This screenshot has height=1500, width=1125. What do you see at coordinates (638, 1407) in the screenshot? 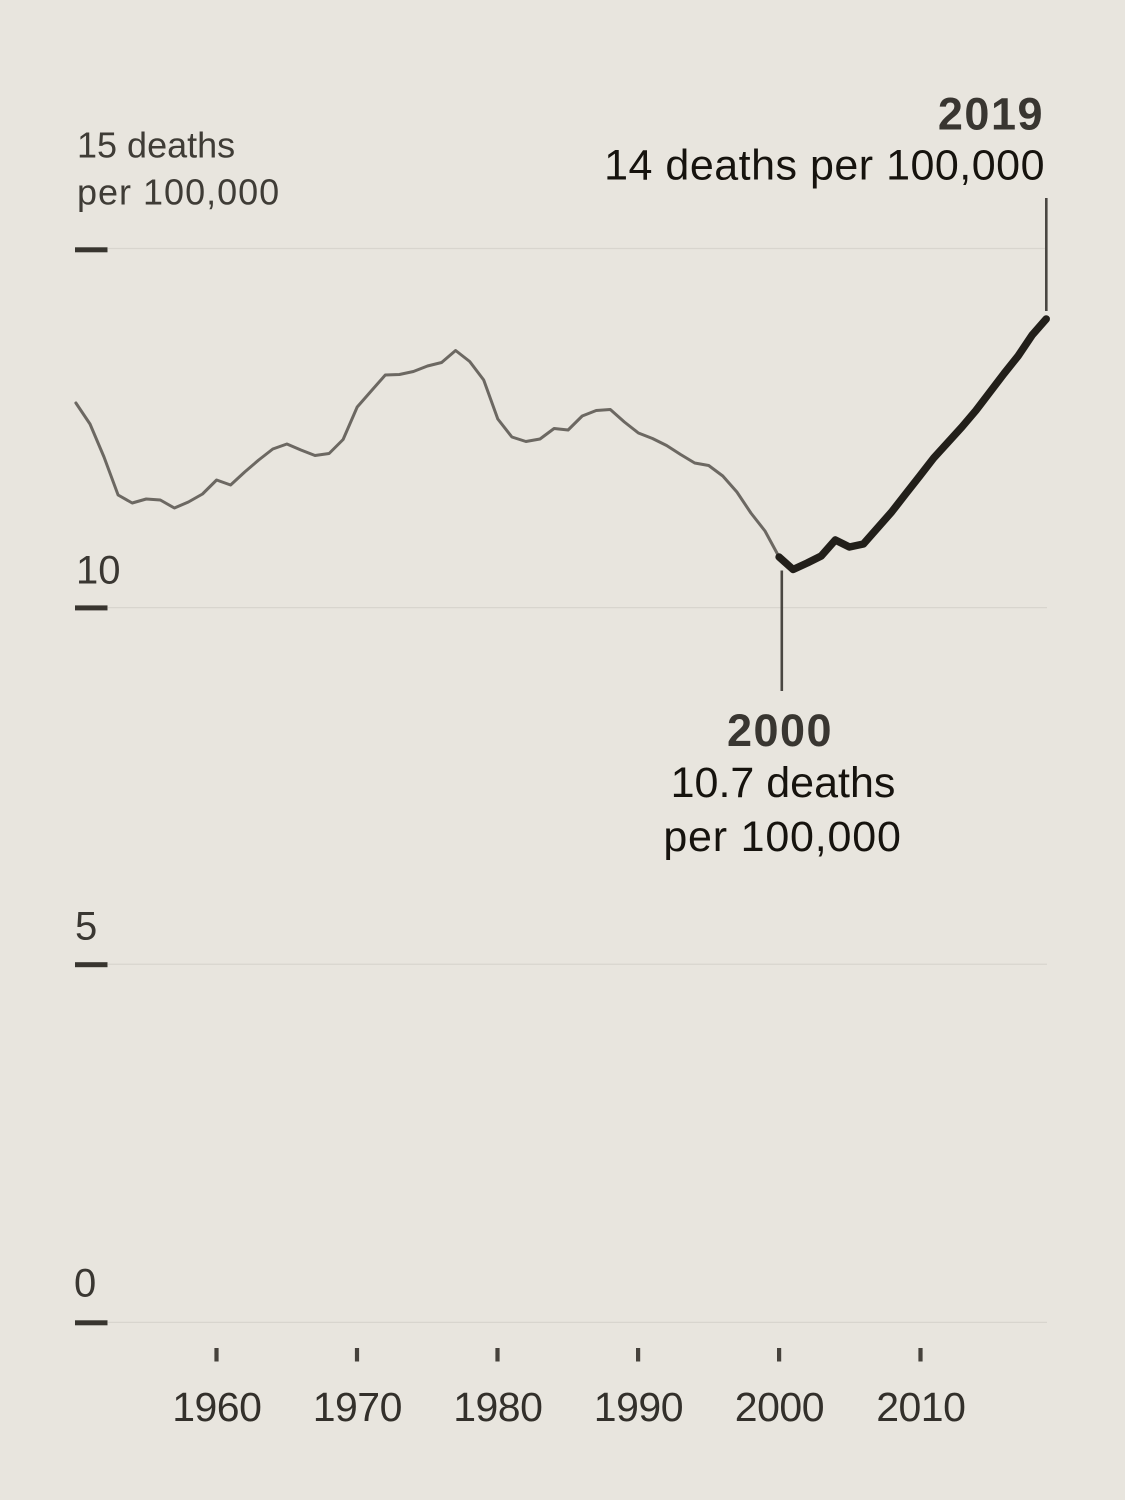
I see `svg-text: 1990` at bounding box center [638, 1407].